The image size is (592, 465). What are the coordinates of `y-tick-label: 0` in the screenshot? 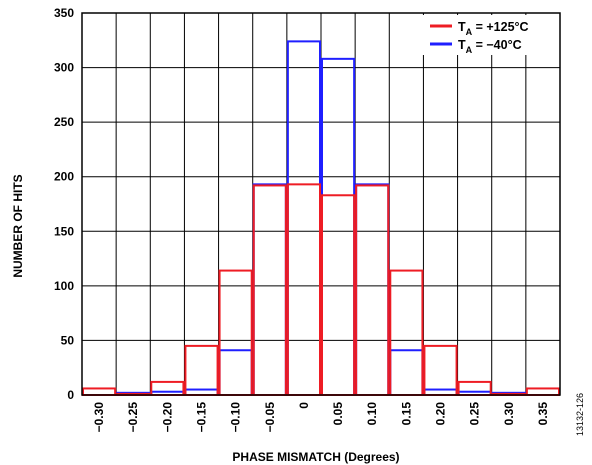 It's located at (70, 395).